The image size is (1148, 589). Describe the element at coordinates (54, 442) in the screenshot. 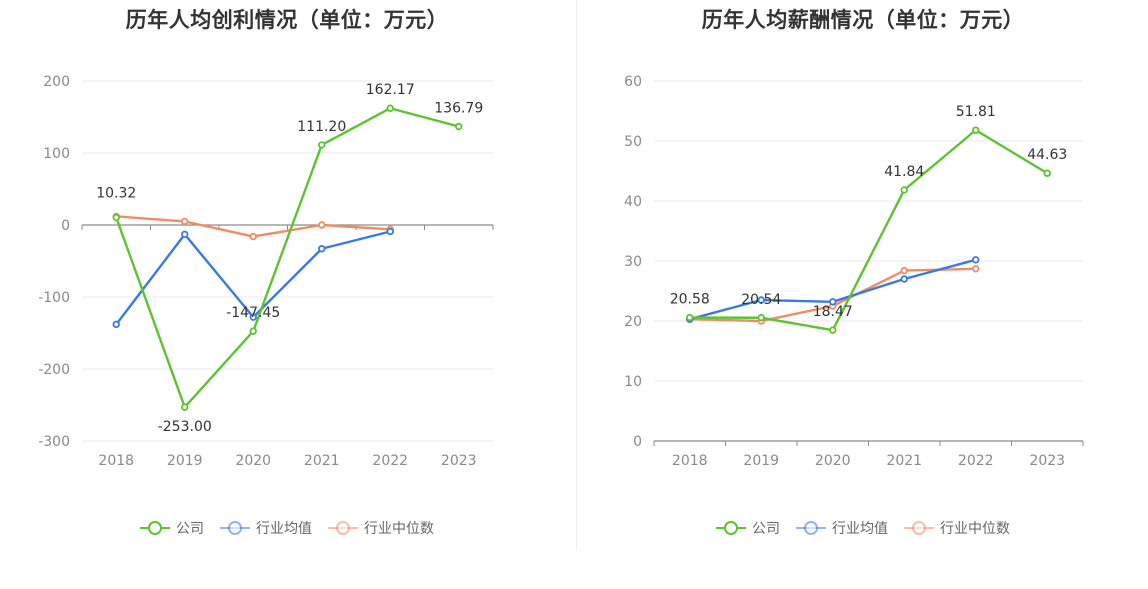

I see `profit-y-tick-label: -300` at that location.